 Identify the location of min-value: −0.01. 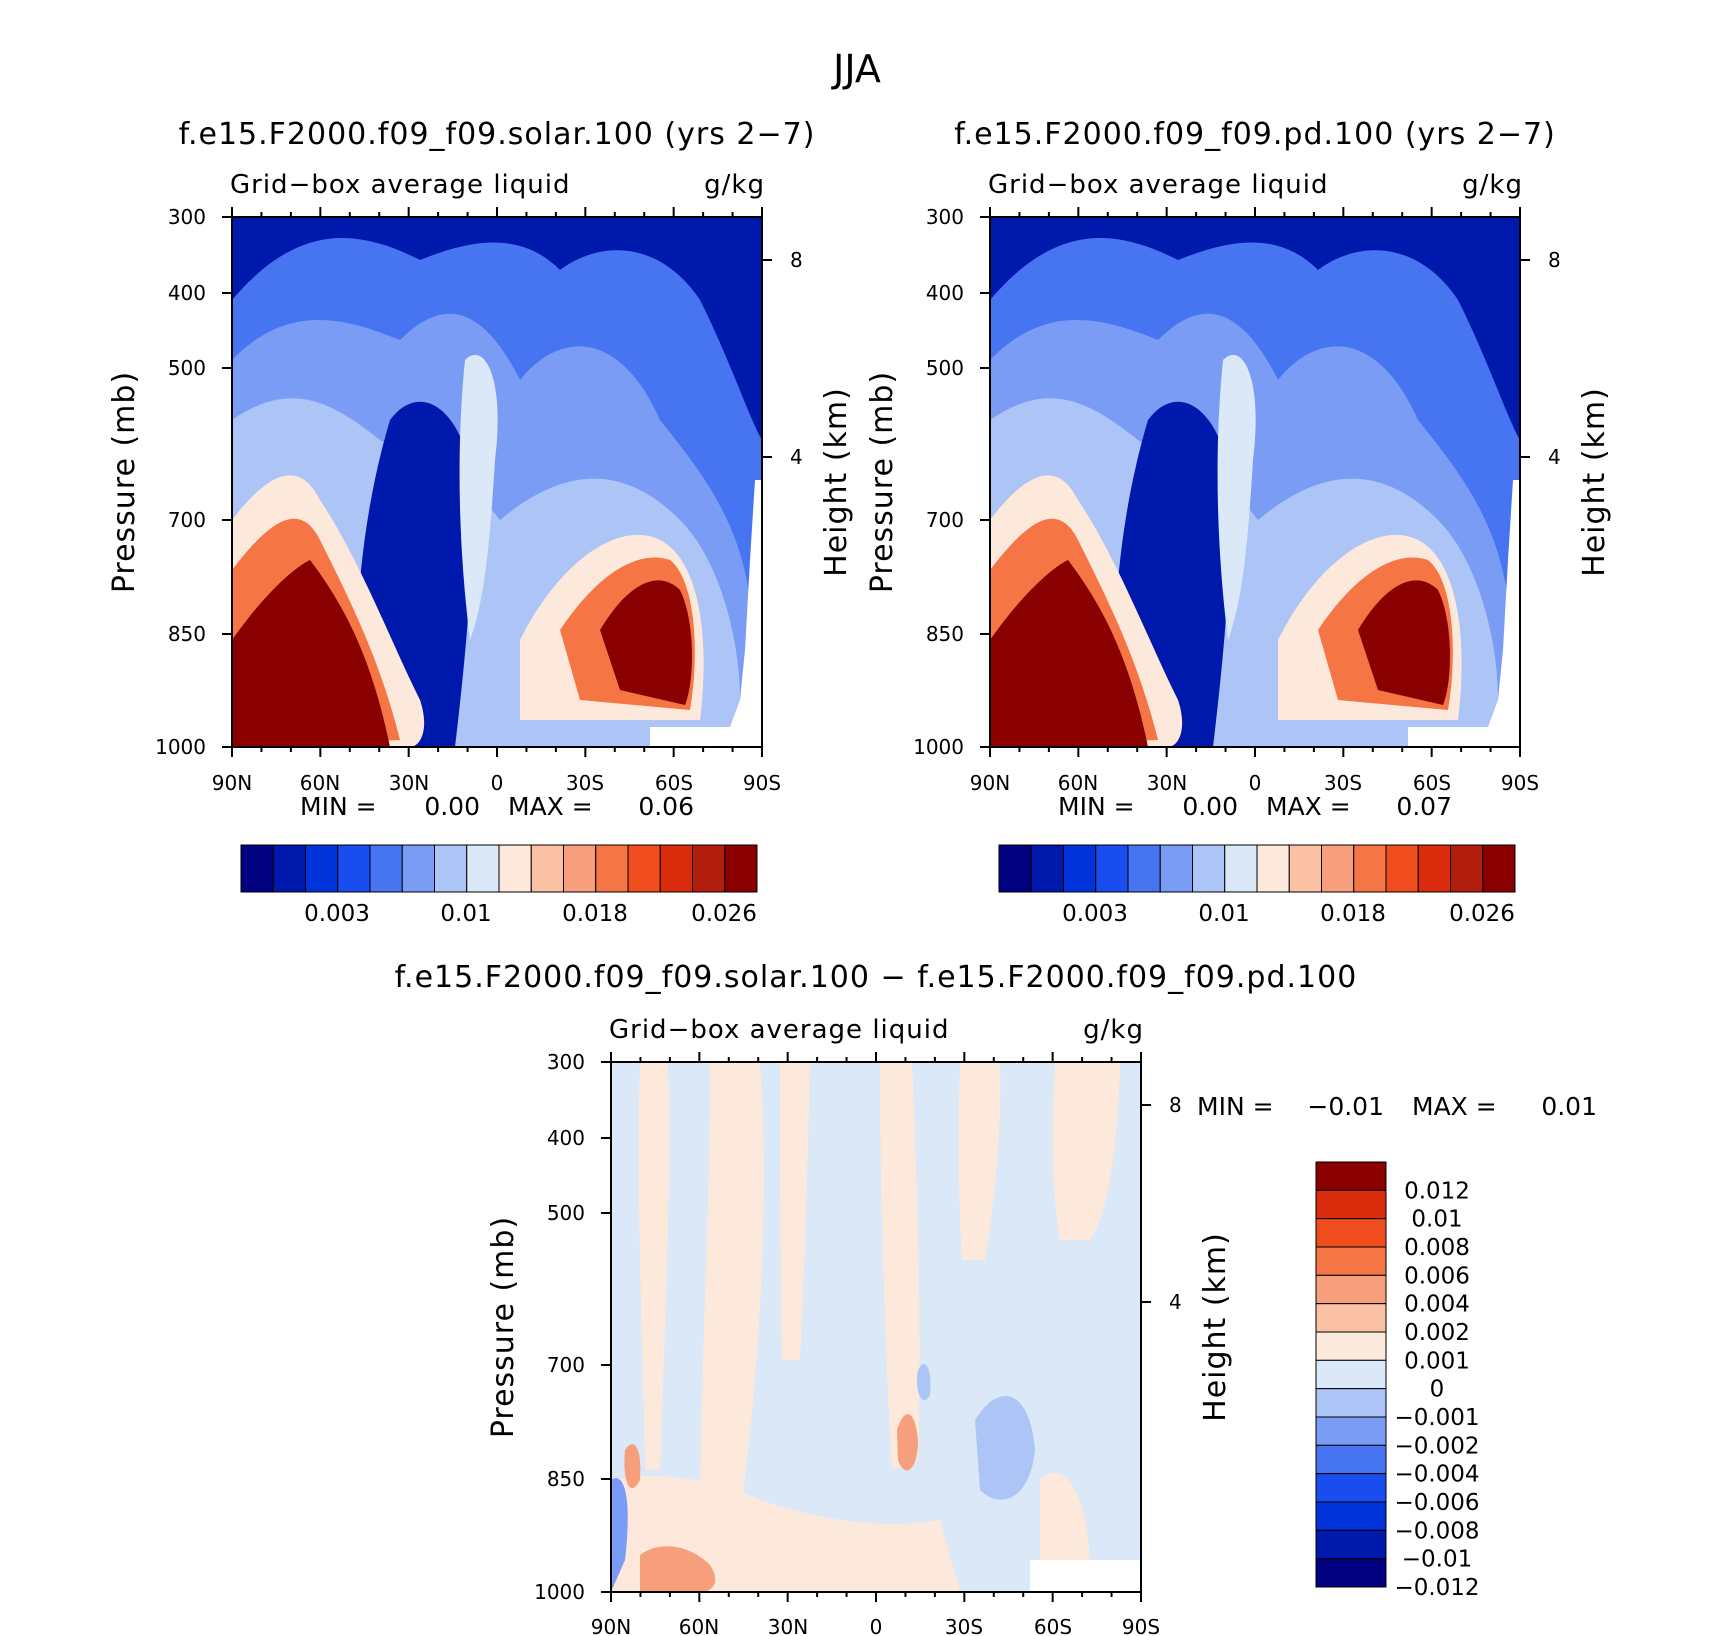
(1345, 1106).